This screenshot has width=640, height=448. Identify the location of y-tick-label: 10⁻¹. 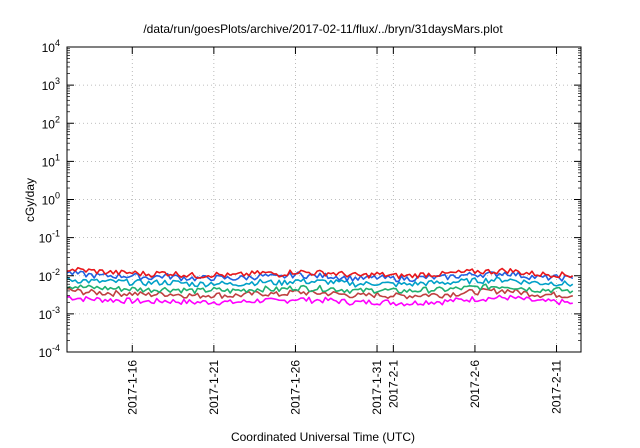
(49, 237).